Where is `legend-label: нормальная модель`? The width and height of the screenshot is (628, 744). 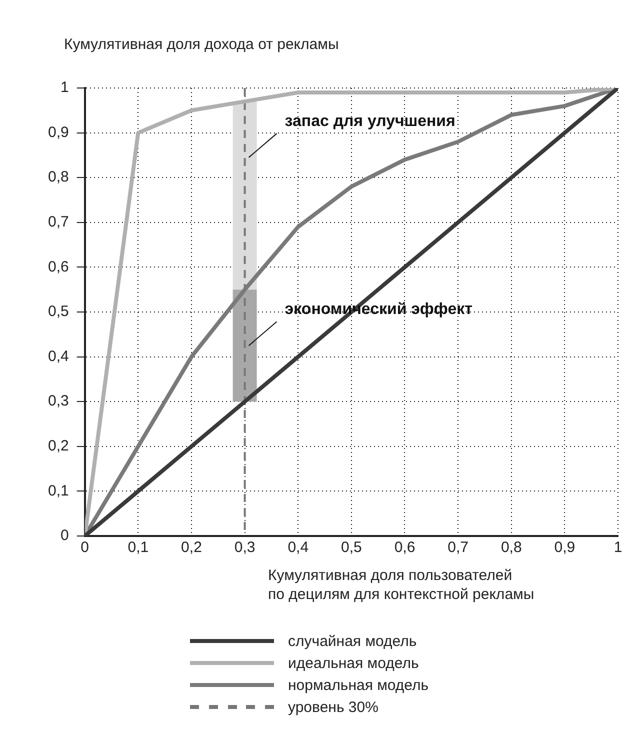
legend-label: нормальная модель is located at coordinates (358, 685).